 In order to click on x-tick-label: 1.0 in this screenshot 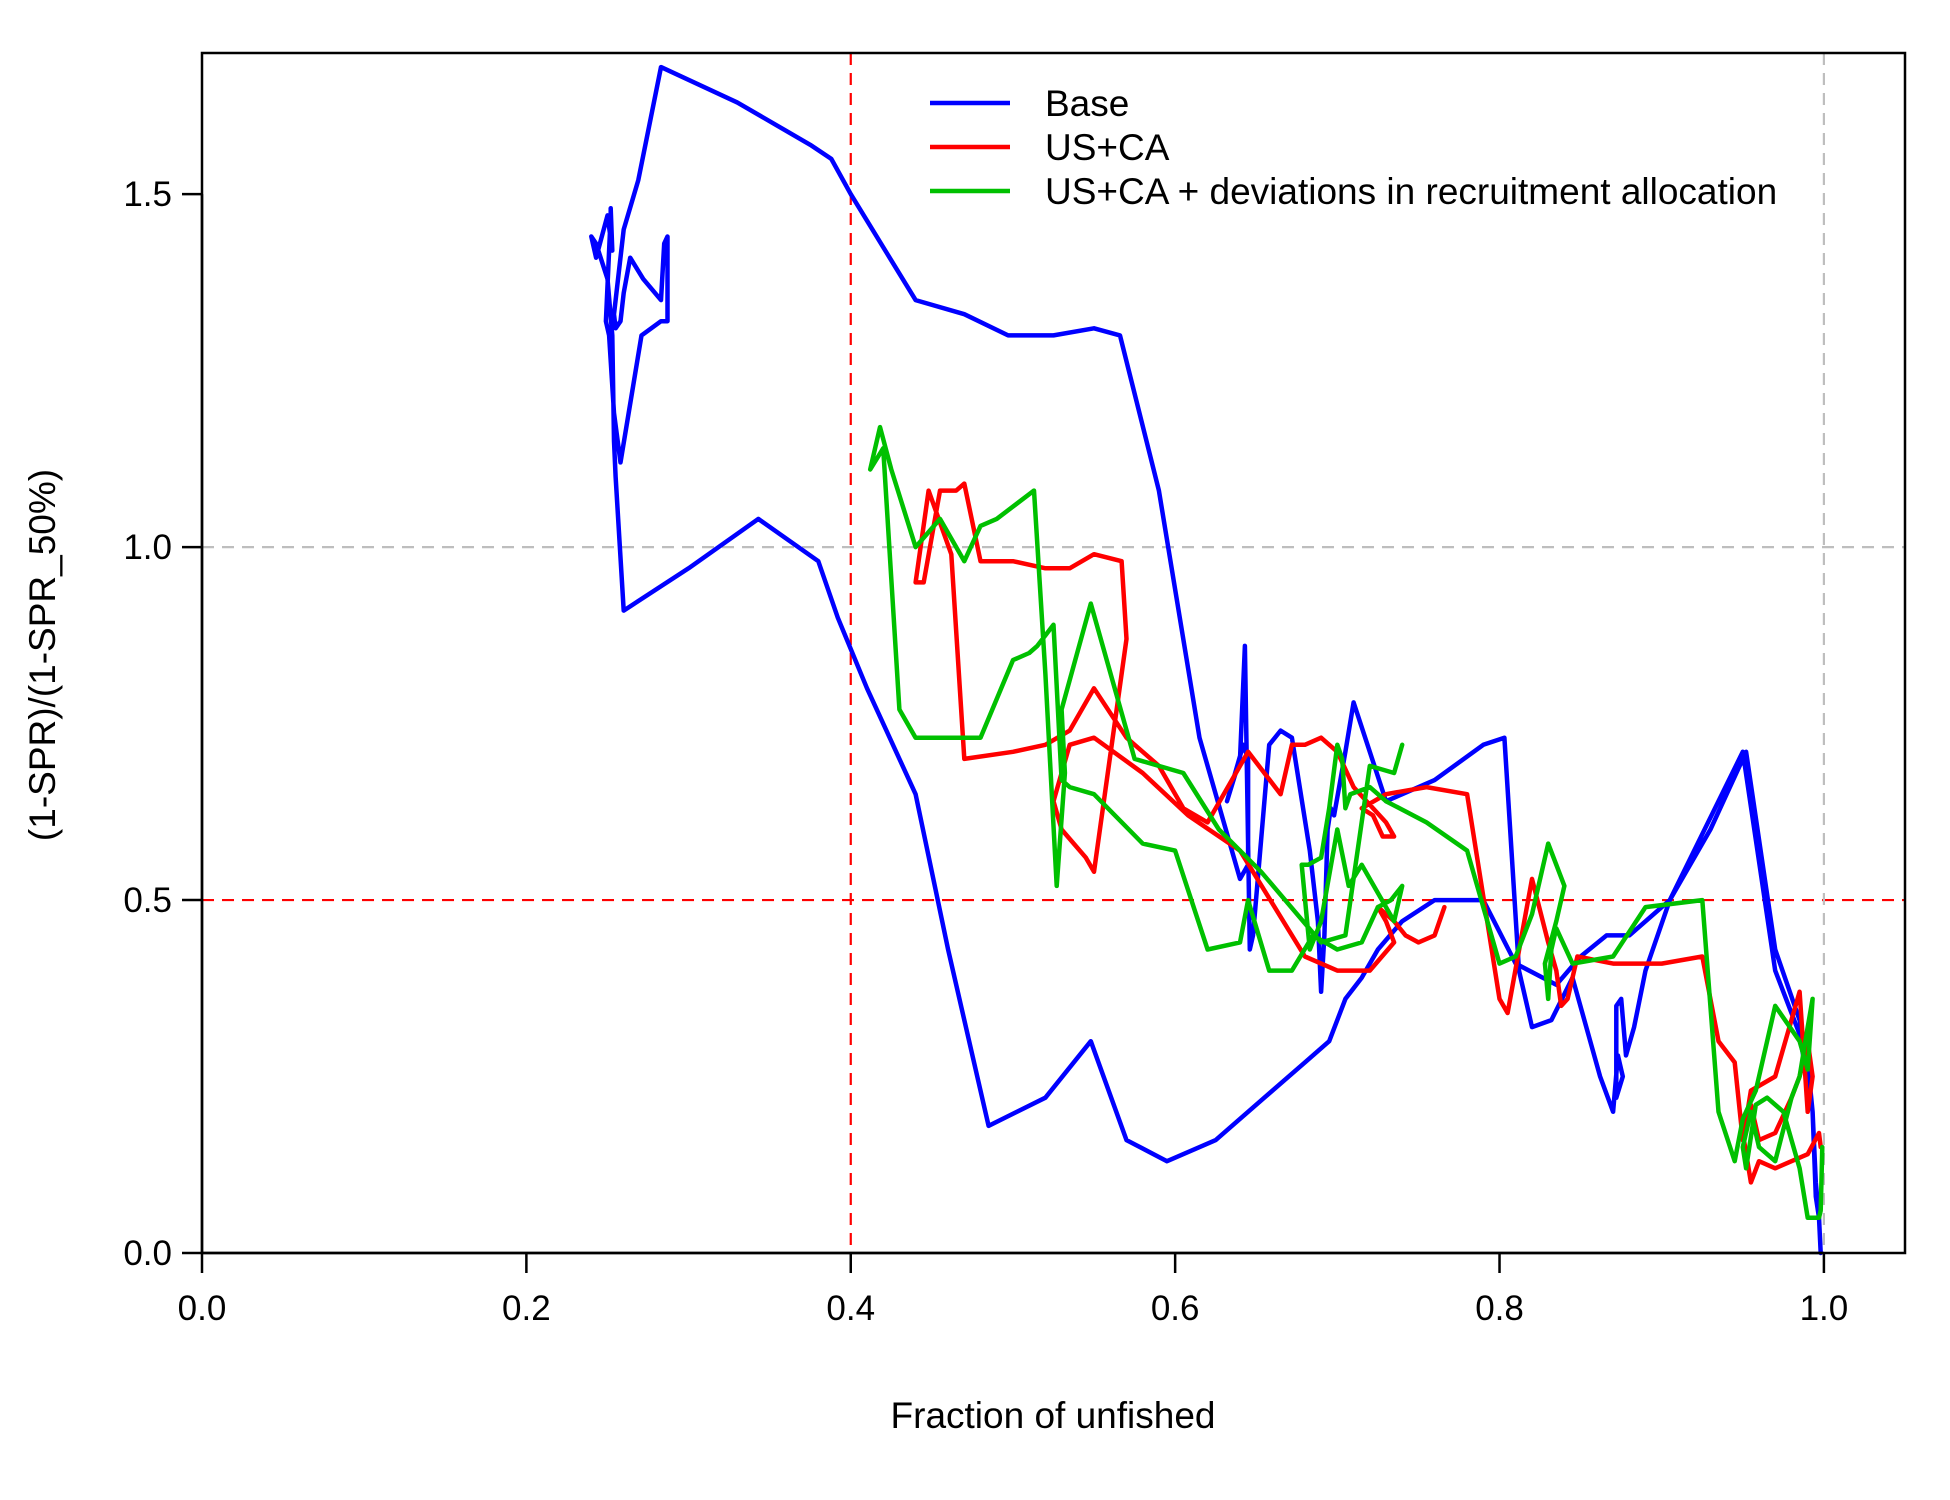, I will do `click(1824, 1308)`.